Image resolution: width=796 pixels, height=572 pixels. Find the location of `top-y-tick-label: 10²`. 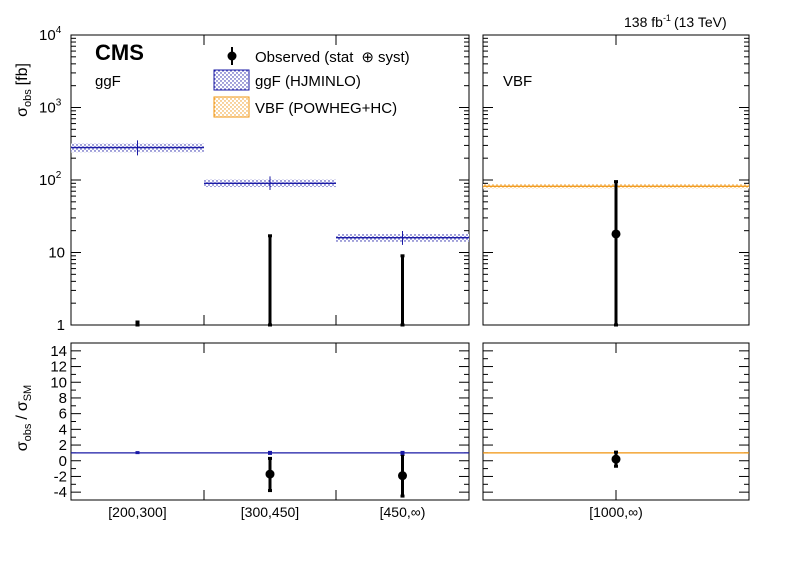

top-y-tick-label: 10² is located at coordinates (50, 179).